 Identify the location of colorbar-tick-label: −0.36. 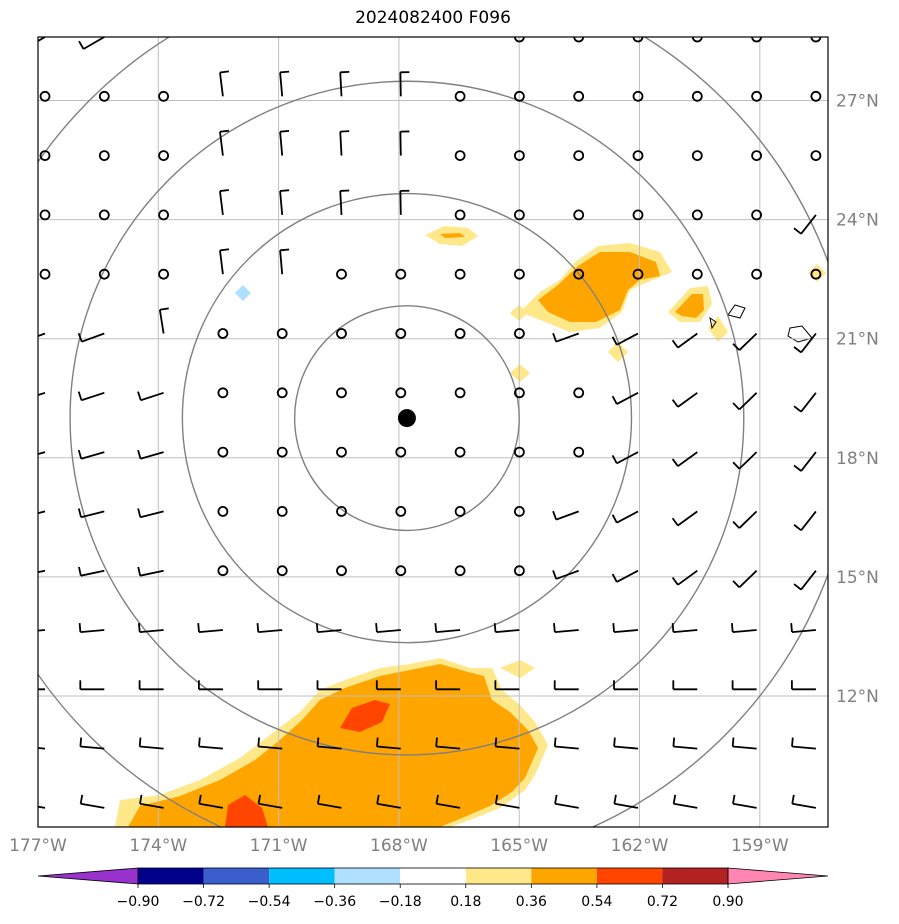
(334, 902).